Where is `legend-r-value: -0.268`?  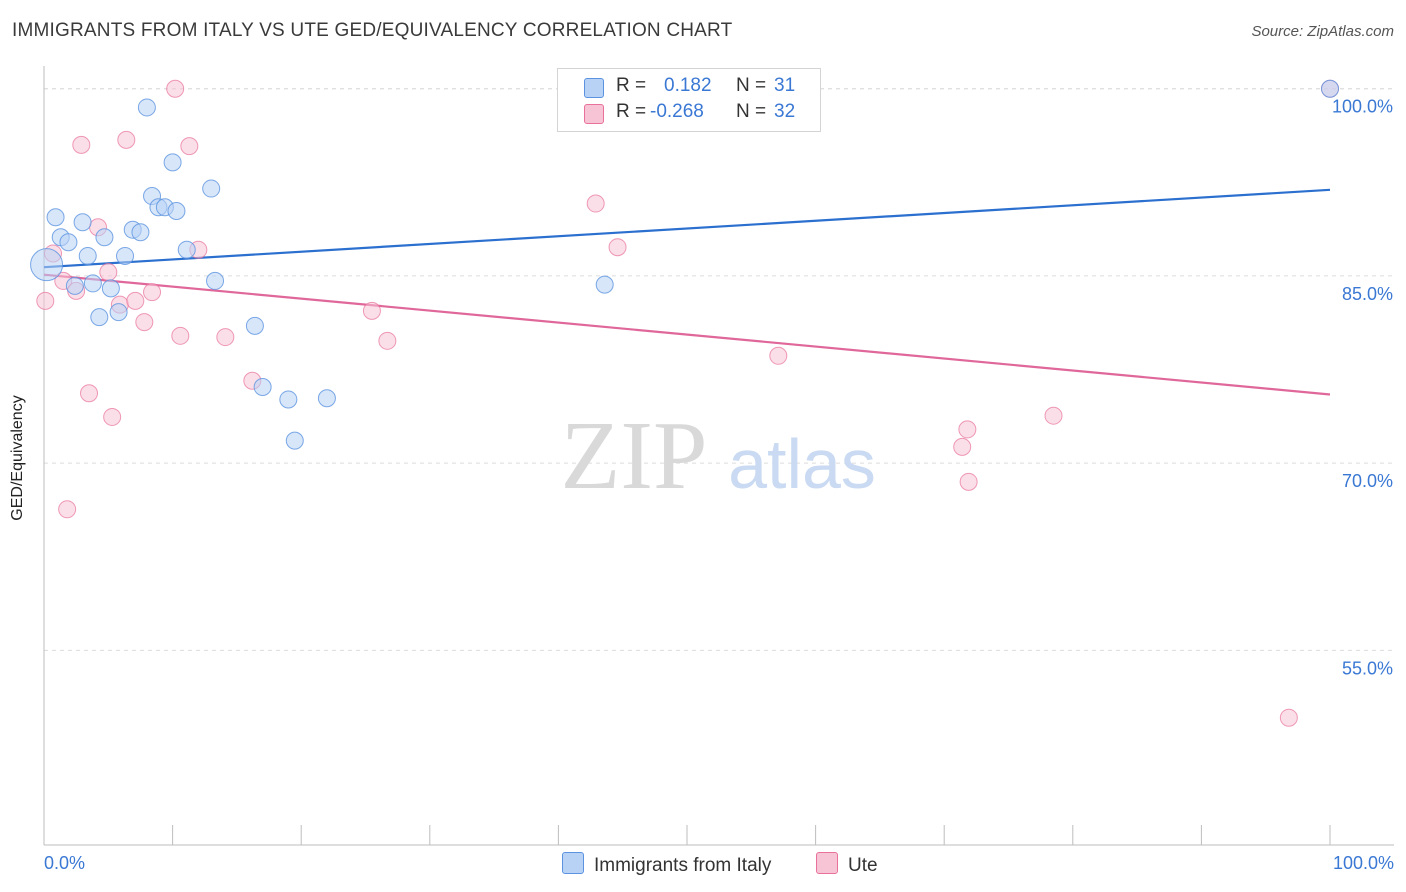 legend-r-value: -0.268 is located at coordinates (677, 111).